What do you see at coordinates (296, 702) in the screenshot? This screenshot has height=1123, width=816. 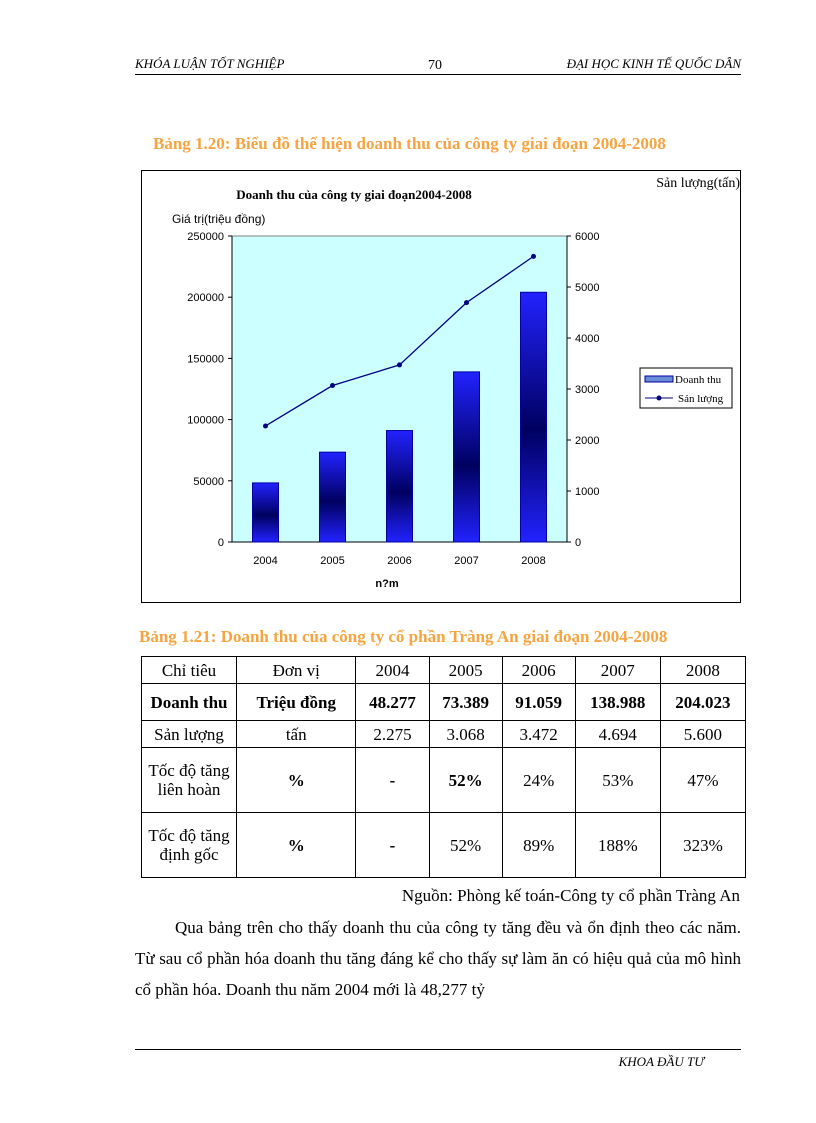 I see `table-cell: Triệu đồng` at bounding box center [296, 702].